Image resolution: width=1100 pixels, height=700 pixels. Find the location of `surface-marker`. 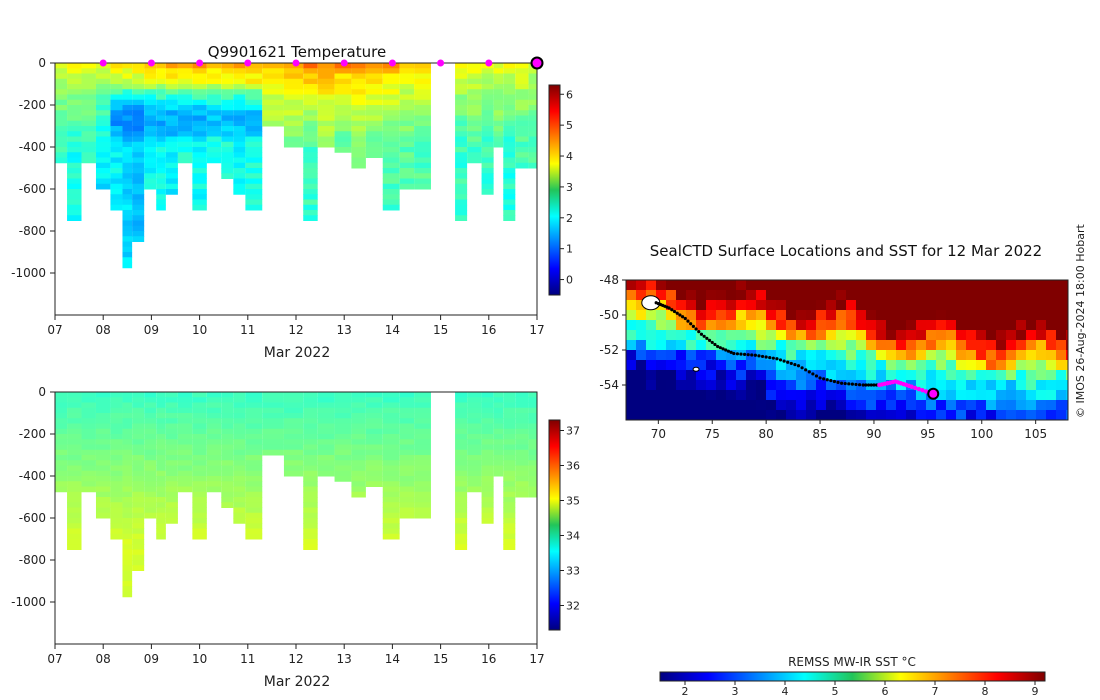

surface-marker is located at coordinates (441, 63).